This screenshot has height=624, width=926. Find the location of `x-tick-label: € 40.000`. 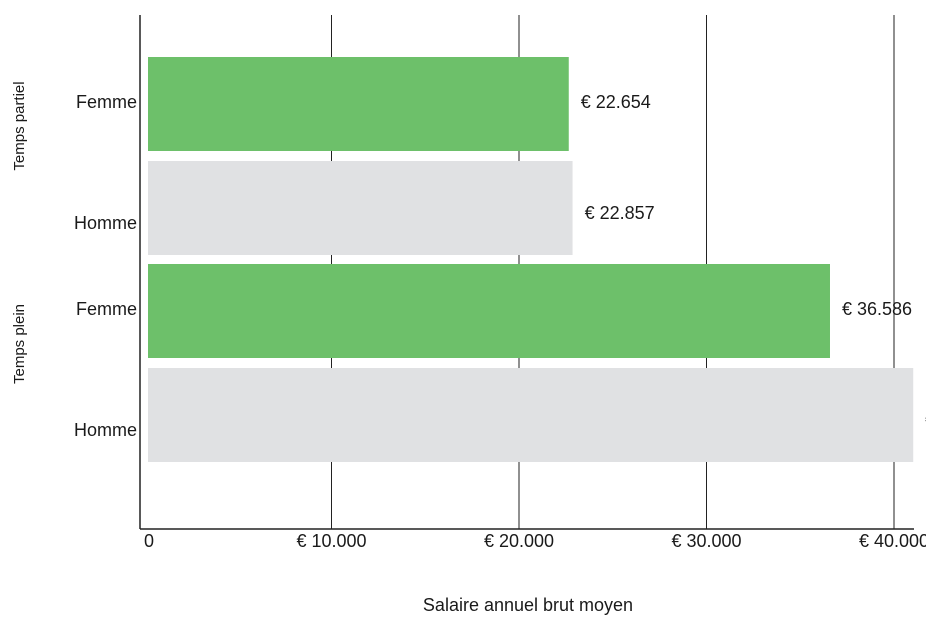

x-tick-label: € 40.000 is located at coordinates (892, 541).